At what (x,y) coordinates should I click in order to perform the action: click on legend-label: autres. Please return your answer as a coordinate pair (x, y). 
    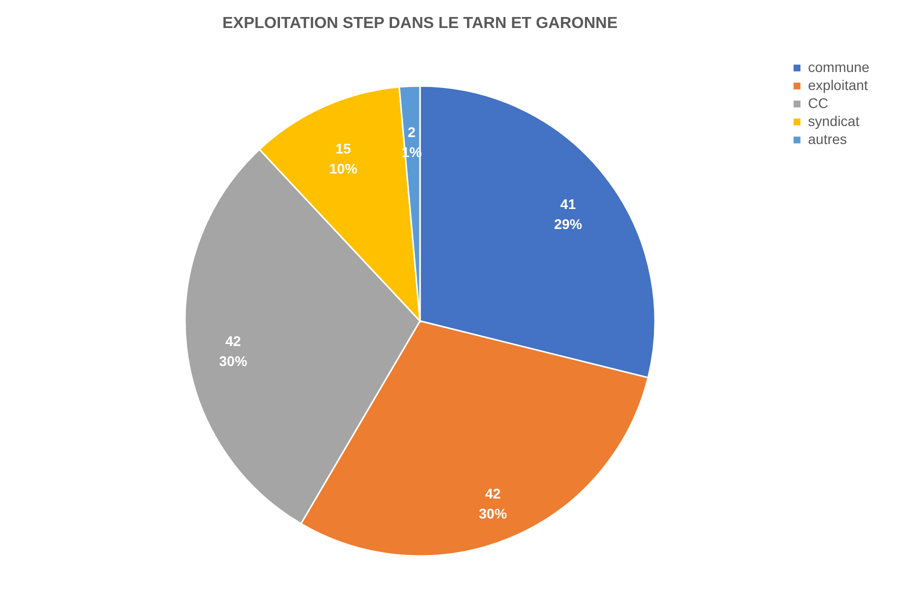
    Looking at the image, I should click on (827, 139).